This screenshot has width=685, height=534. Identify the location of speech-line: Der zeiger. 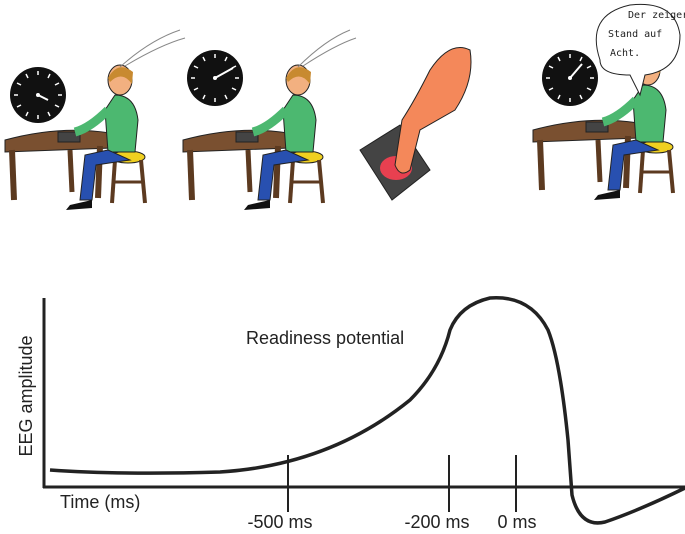
(656, 15).